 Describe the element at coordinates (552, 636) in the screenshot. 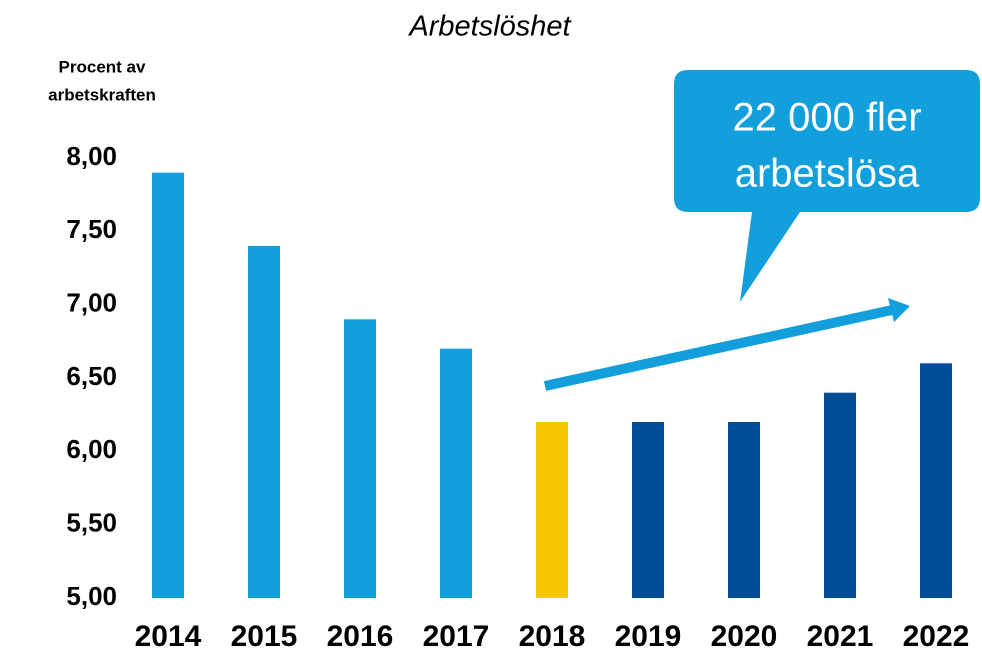

I see `x-tick-label: 2018` at that location.